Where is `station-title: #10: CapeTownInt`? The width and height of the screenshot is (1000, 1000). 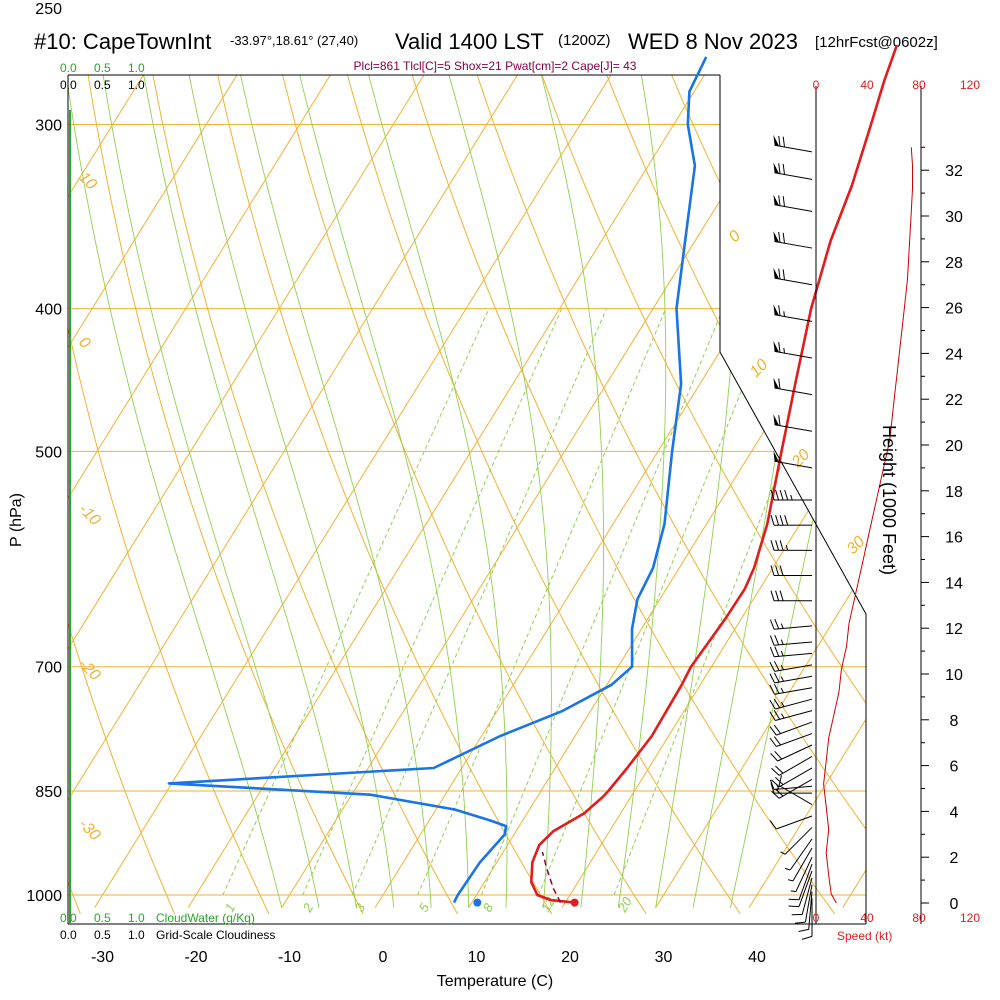 station-title: #10: CapeTownInt is located at coordinates (122, 41).